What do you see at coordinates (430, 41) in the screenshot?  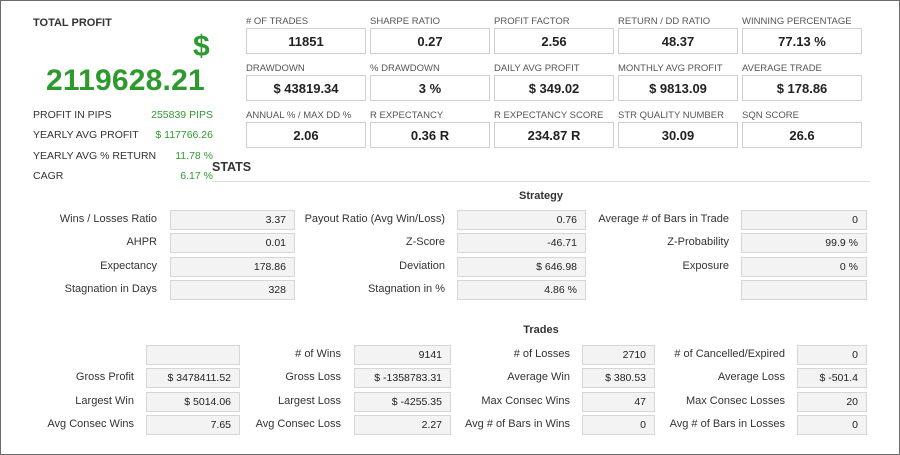 I see `metric-value-box: 0.27` at bounding box center [430, 41].